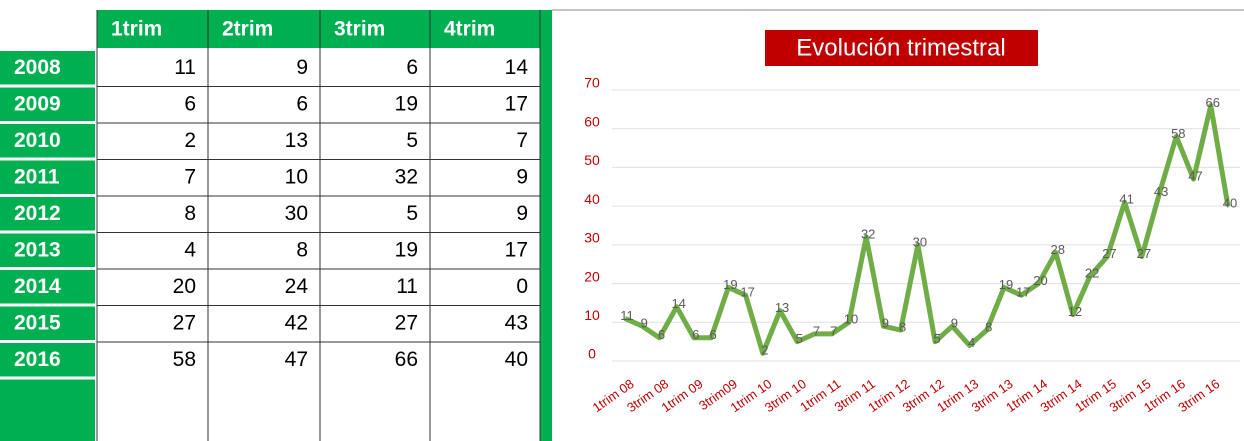 Image resolution: width=1244 pixels, height=441 pixels. Describe the element at coordinates (971, 342) in the screenshot. I see `data-label: 4` at that location.